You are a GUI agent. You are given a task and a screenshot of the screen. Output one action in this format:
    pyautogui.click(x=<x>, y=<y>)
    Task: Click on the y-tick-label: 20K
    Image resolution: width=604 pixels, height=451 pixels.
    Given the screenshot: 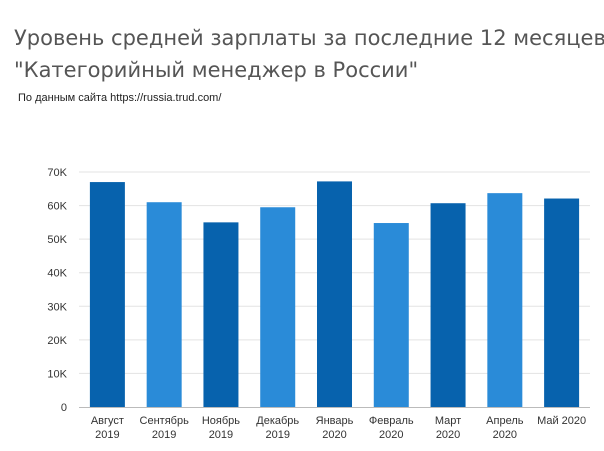 What is the action you would take?
    pyautogui.click(x=57, y=341)
    